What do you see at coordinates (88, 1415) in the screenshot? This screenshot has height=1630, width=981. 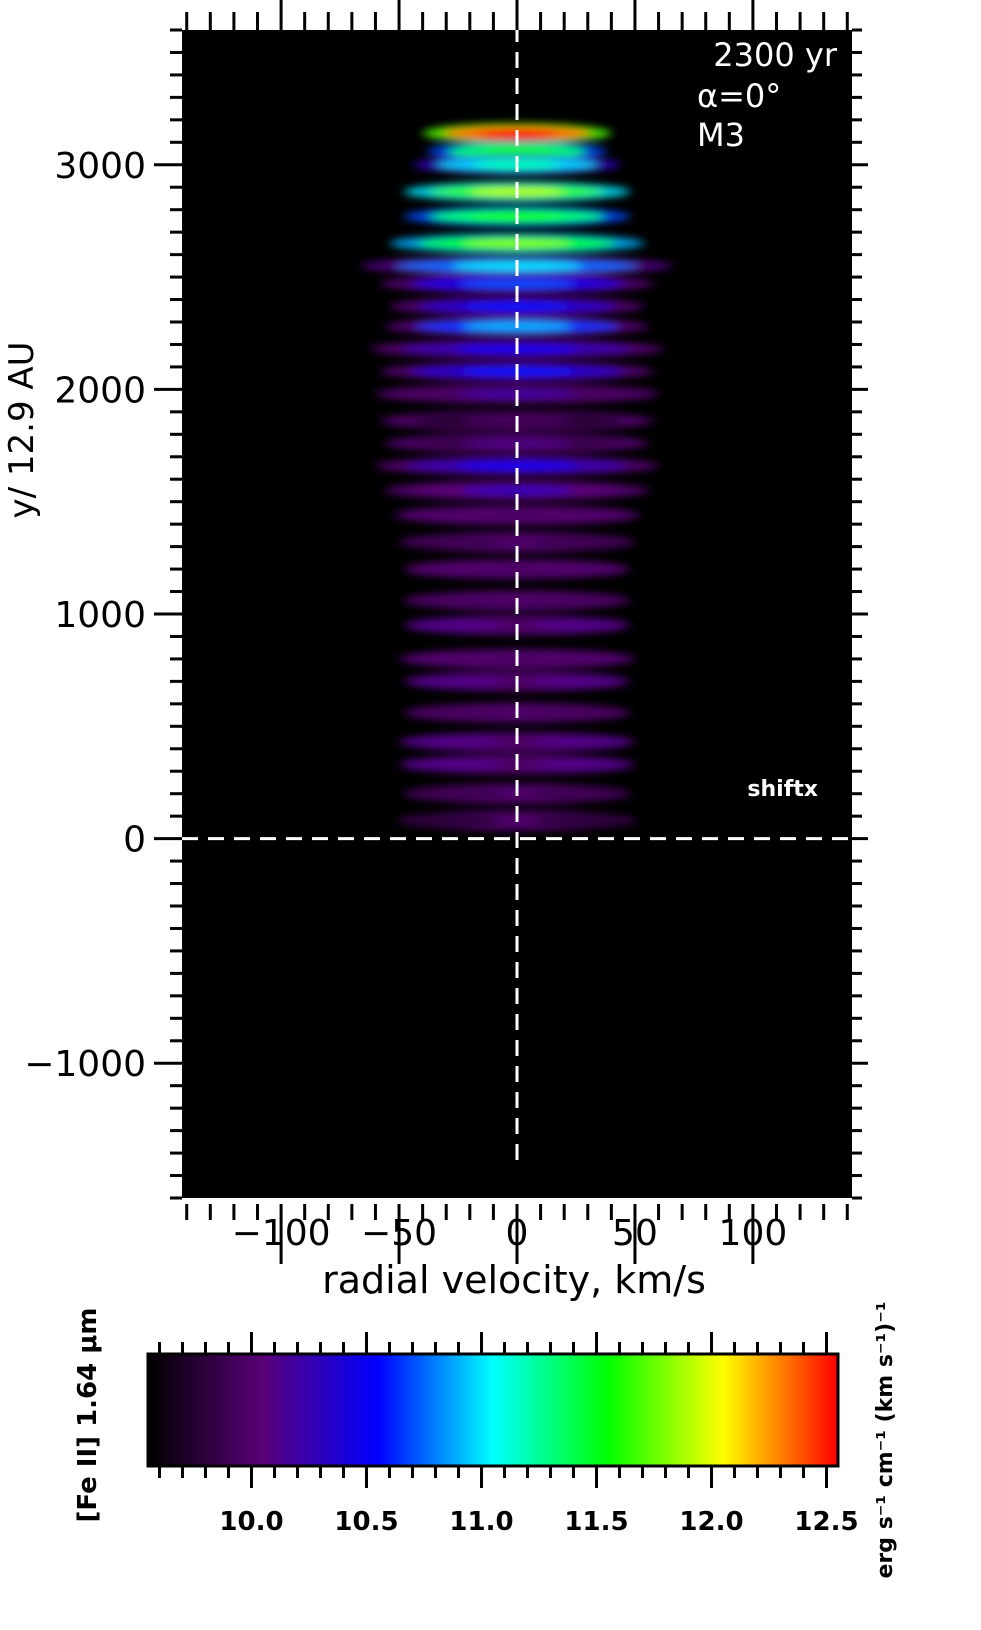 I see `colorbar-label: [Fe II] 1.64 μm` at bounding box center [88, 1415].